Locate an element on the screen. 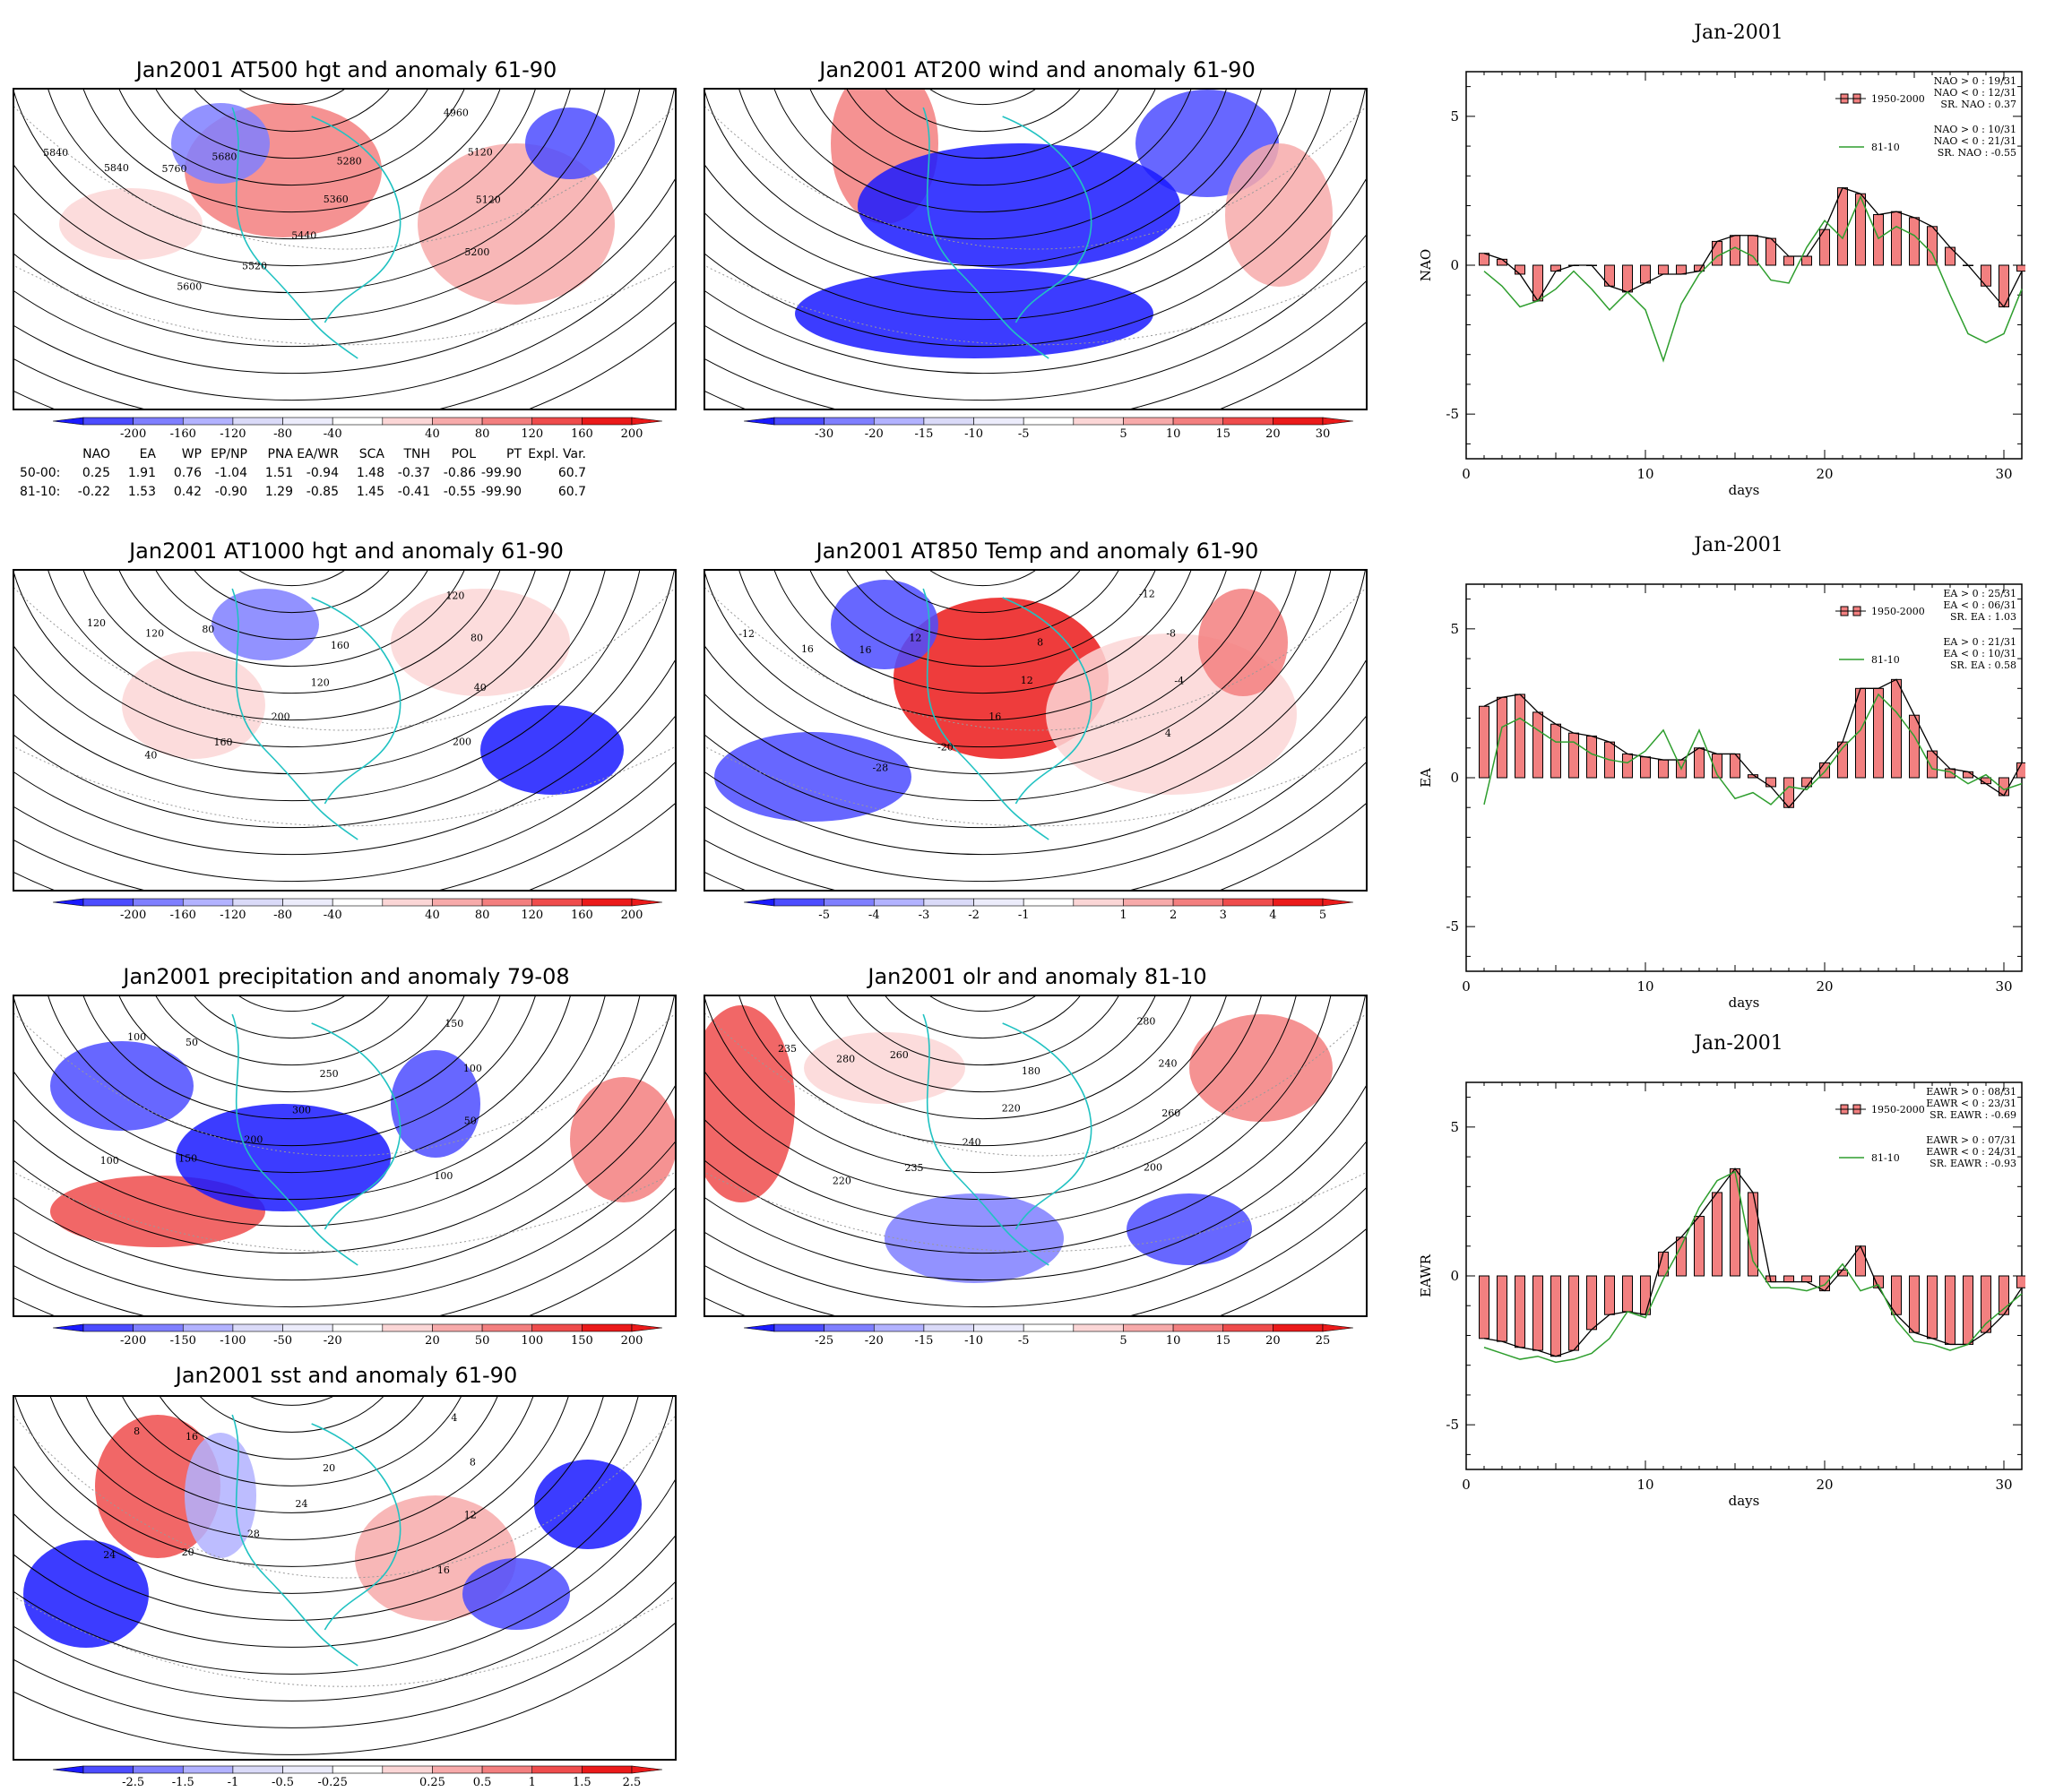  contour-label: 300 is located at coordinates (301, 1110).